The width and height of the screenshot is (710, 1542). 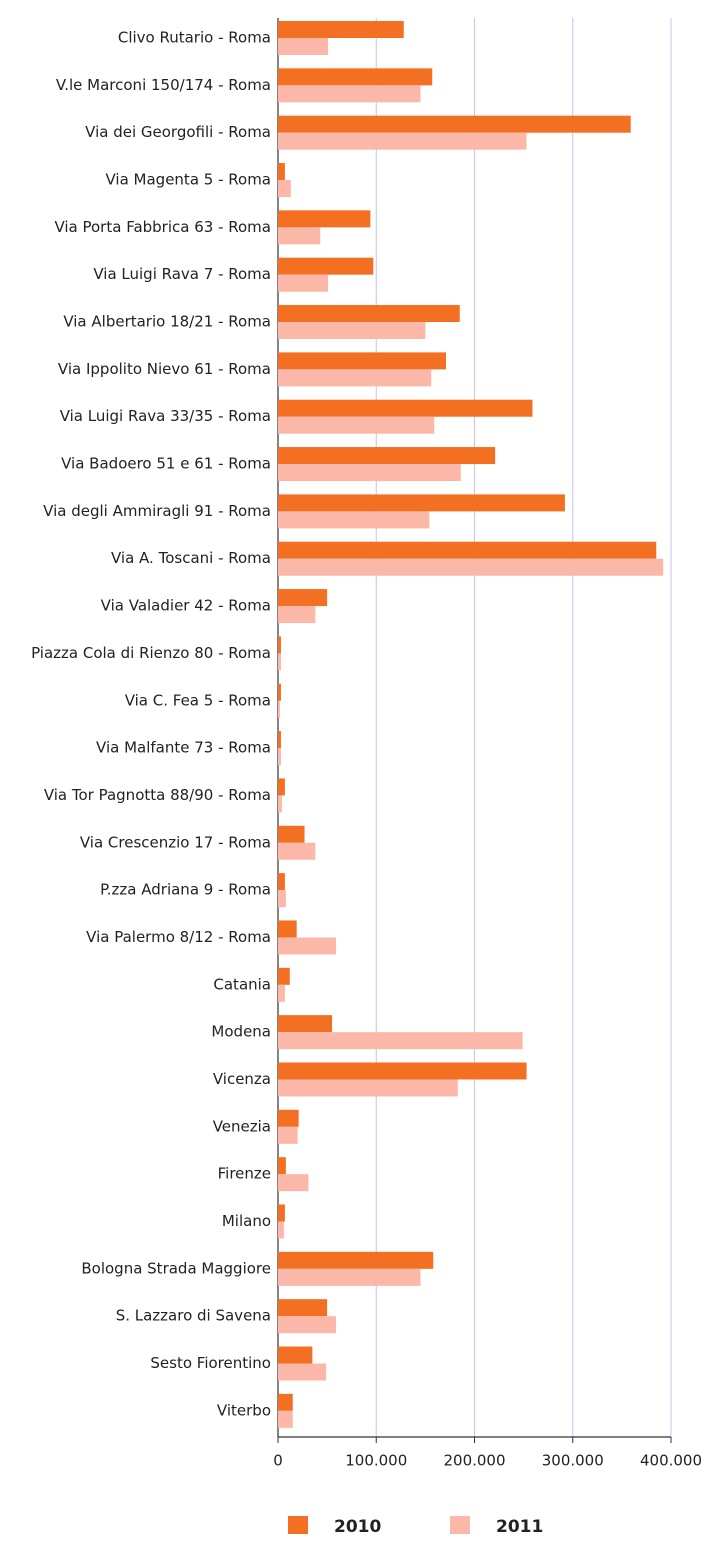 I want to click on y-tick-label: Via Albertario 18/21 - Roma, so click(x=167, y=322).